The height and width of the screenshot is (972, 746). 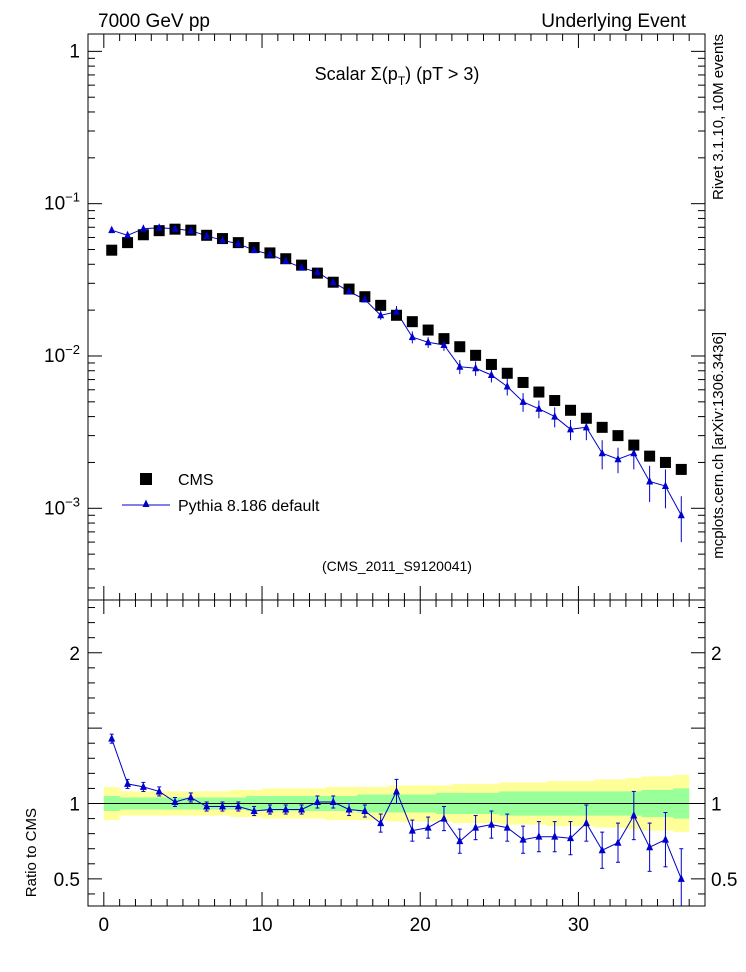 I want to click on title-prefix: Scalar, so click(x=343, y=74).